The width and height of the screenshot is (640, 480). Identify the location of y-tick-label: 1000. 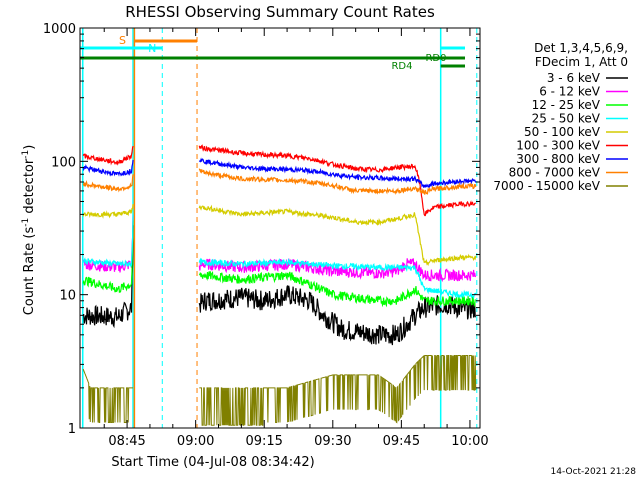
(59, 29).